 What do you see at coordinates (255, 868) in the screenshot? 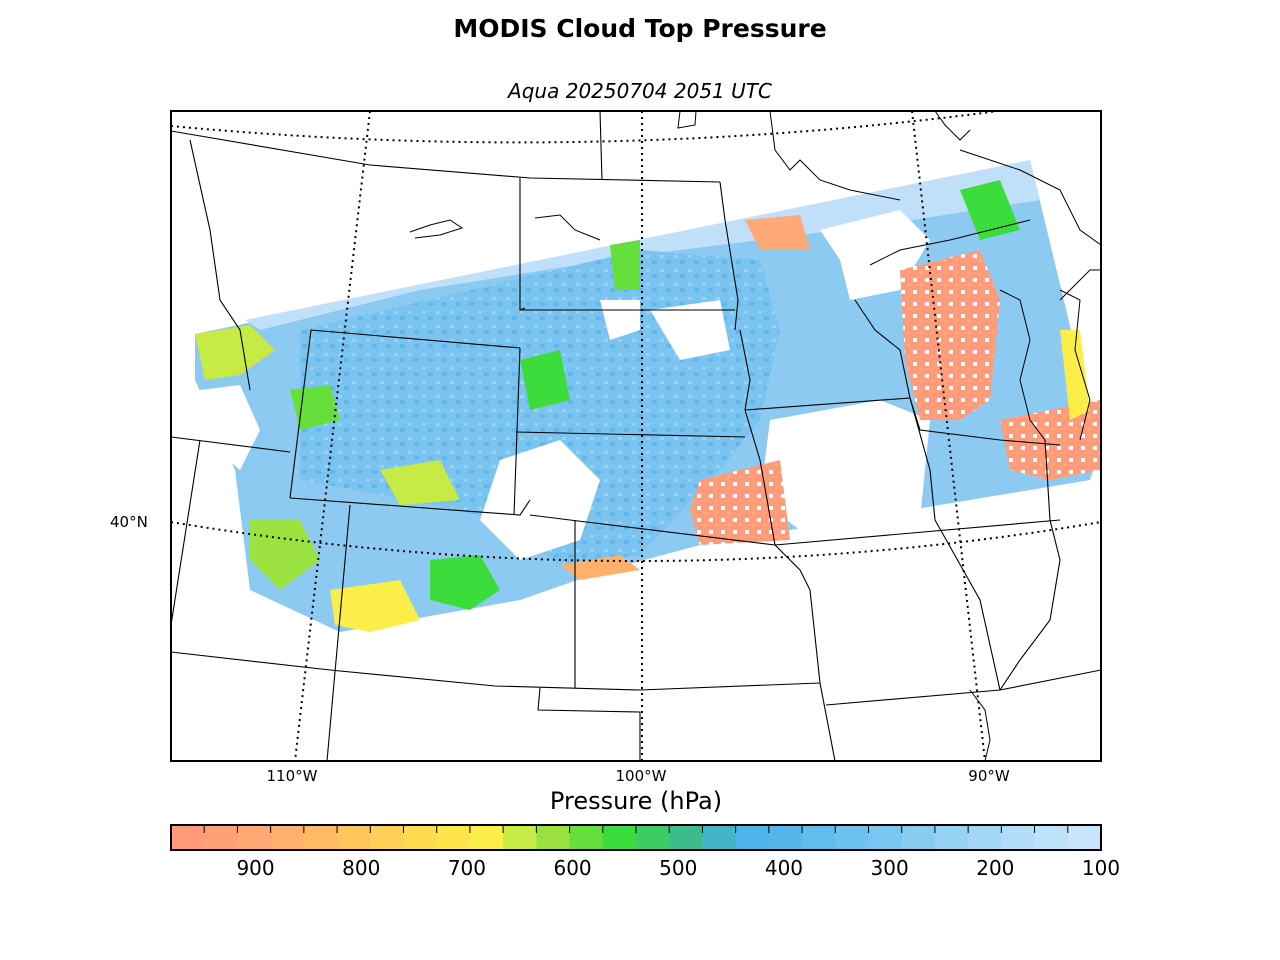
I see `colorbar-tick-label: 900` at bounding box center [255, 868].